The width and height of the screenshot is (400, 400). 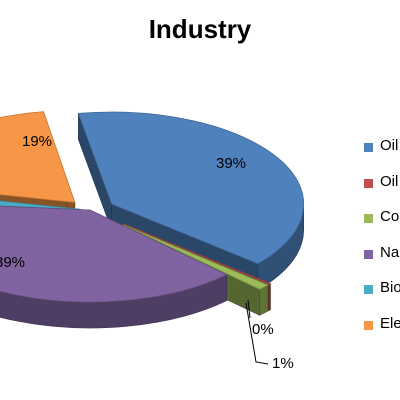 What do you see at coordinates (200, 29) in the screenshot?
I see `chart-title: Industry` at bounding box center [200, 29].